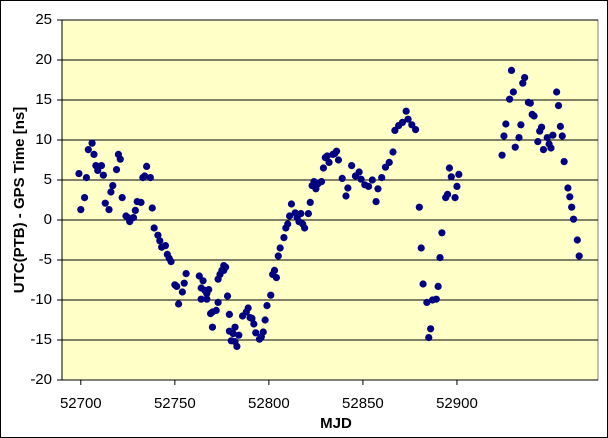 The image size is (608, 438). What do you see at coordinates (336, 423) in the screenshot?
I see `x-axis-title: MJD` at bounding box center [336, 423].